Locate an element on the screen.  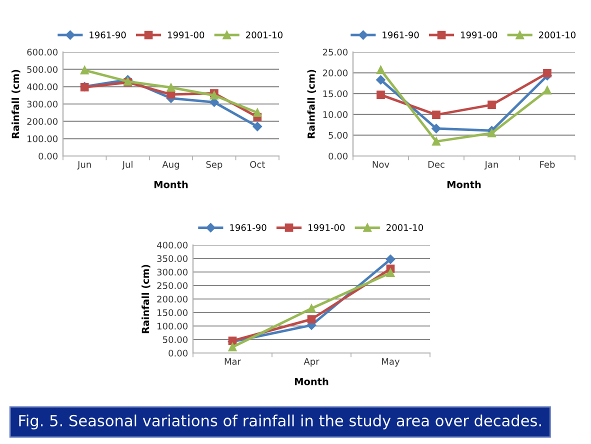
x-tick-label: Oct is located at coordinates (257, 164).